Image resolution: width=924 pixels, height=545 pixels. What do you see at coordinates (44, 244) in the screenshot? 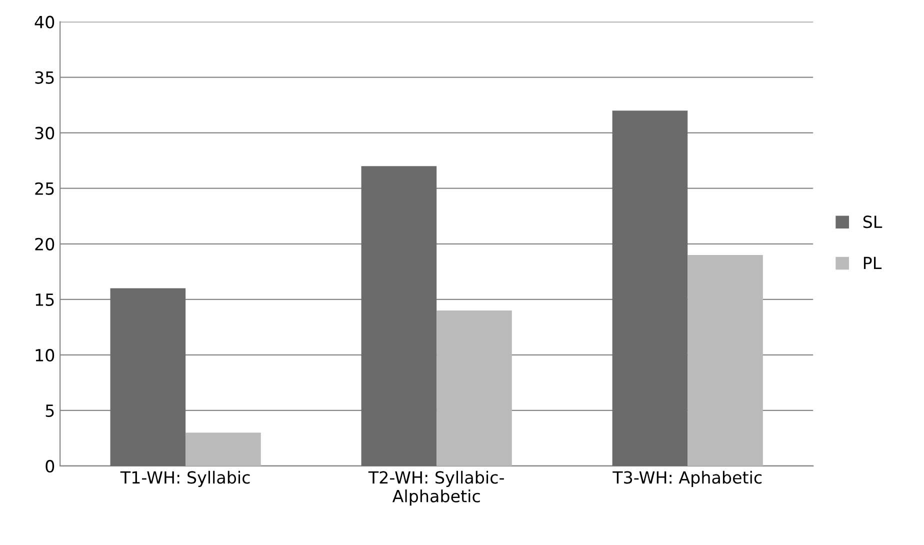
I see `y-tick-label: 20` at bounding box center [44, 244].